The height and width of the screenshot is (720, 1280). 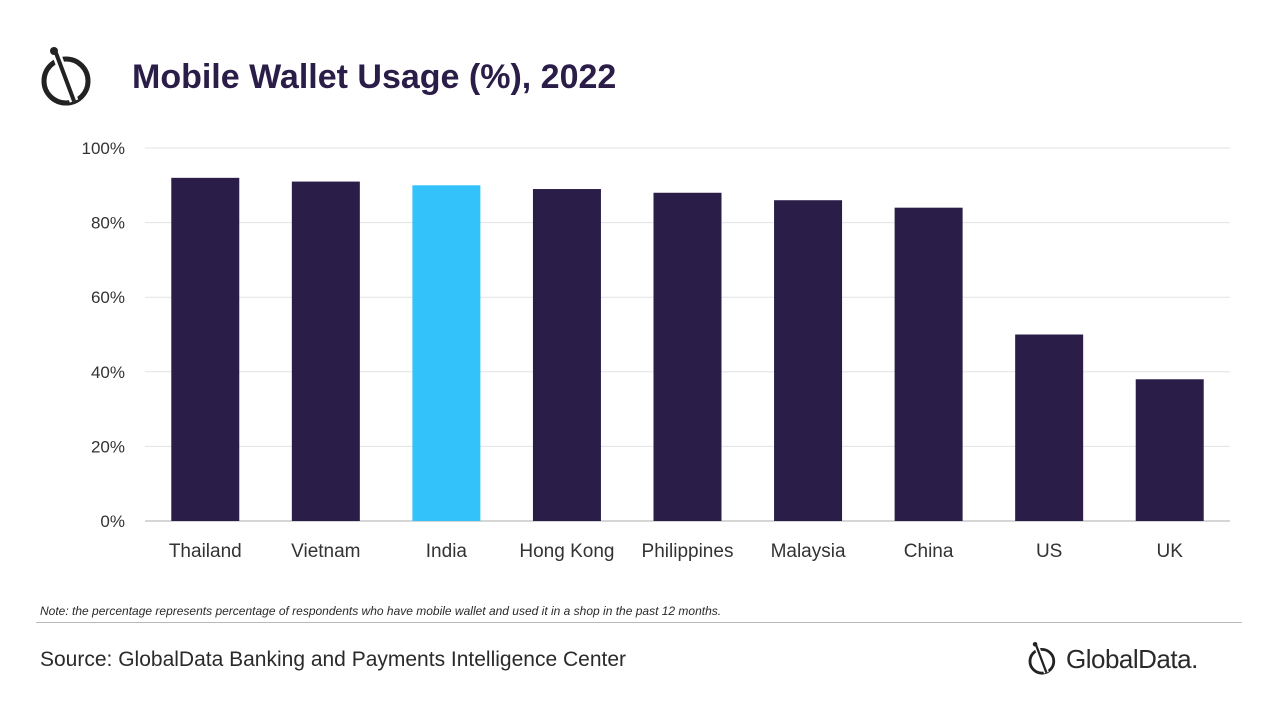 What do you see at coordinates (103, 148) in the screenshot?
I see `y-tick-label: 100%` at bounding box center [103, 148].